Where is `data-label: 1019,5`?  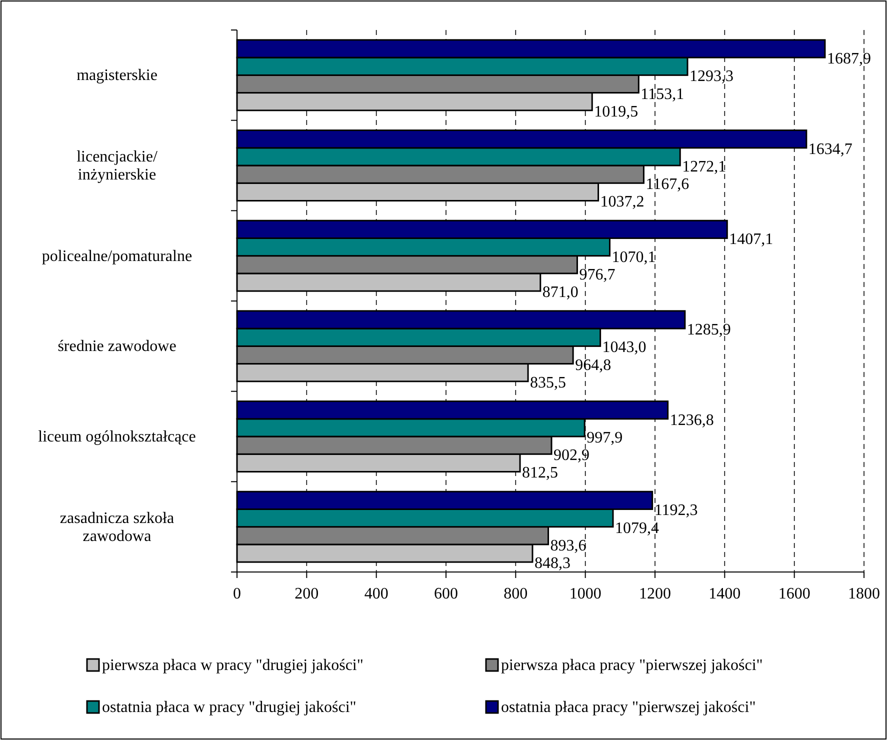
data-label: 1019,5 is located at coordinates (616, 111).